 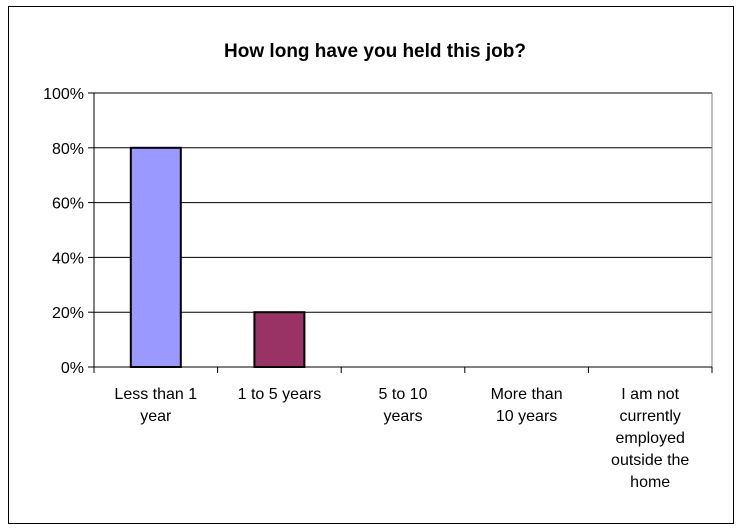 What do you see at coordinates (375, 51) in the screenshot?
I see `chart-title: How long have you held this job?` at bounding box center [375, 51].